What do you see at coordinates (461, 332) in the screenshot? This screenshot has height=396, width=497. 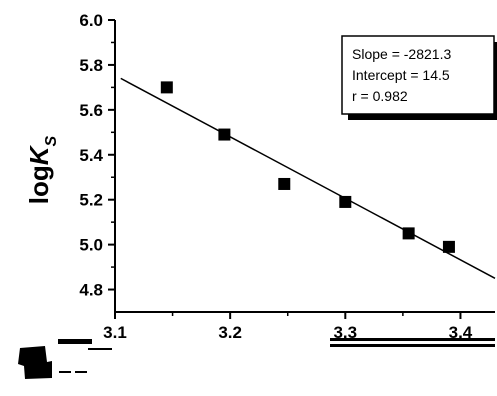 I see `x-tick-label: 3.4` at bounding box center [461, 332].